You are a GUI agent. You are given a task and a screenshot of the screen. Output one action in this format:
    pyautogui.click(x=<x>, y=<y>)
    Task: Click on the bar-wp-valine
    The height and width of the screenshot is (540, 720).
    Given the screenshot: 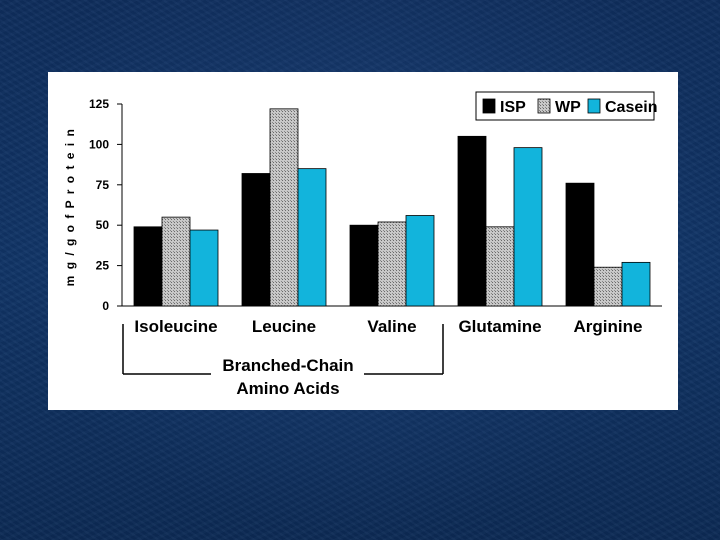 What is the action you would take?
    pyautogui.click(x=392, y=264)
    